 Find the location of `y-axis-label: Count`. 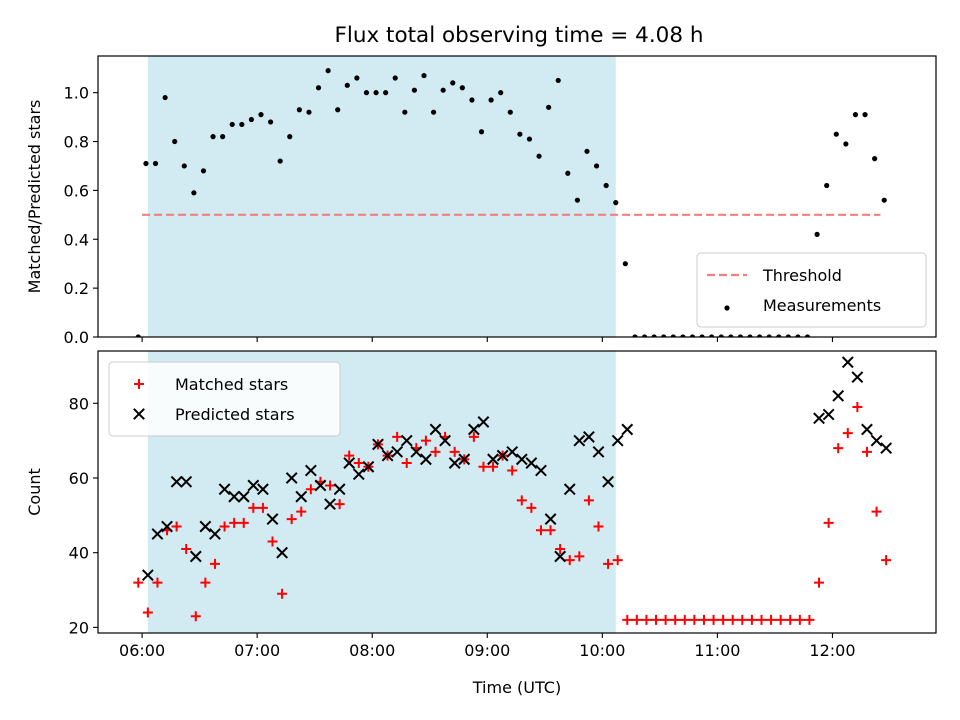

y-axis-label: Count is located at coordinates (34, 492).